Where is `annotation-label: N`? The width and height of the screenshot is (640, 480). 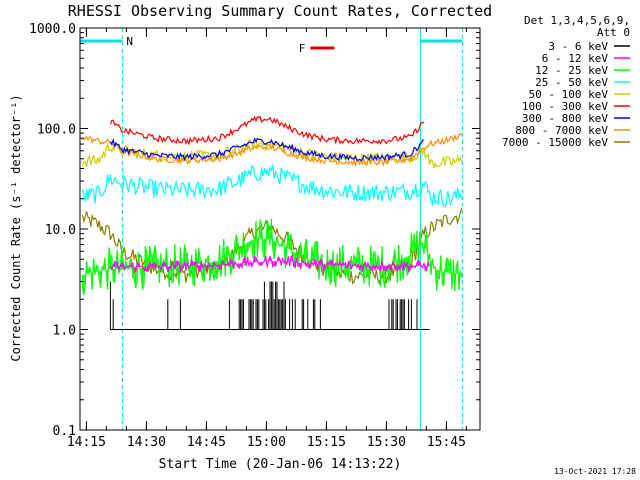 annotation-label: N is located at coordinates (129, 41).